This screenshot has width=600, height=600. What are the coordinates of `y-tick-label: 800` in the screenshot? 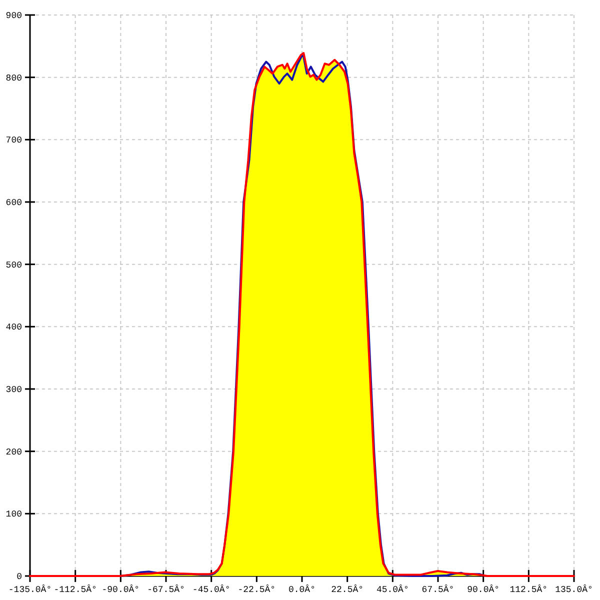 It's located at (14, 78).